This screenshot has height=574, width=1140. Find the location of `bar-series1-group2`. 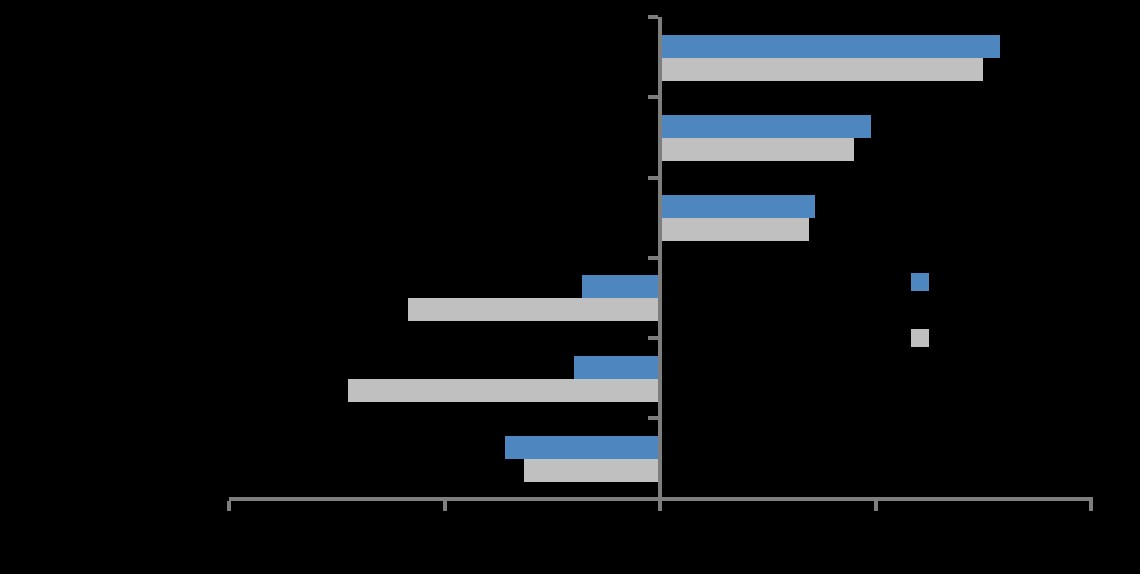

bar-series1-group2 is located at coordinates (767, 126).